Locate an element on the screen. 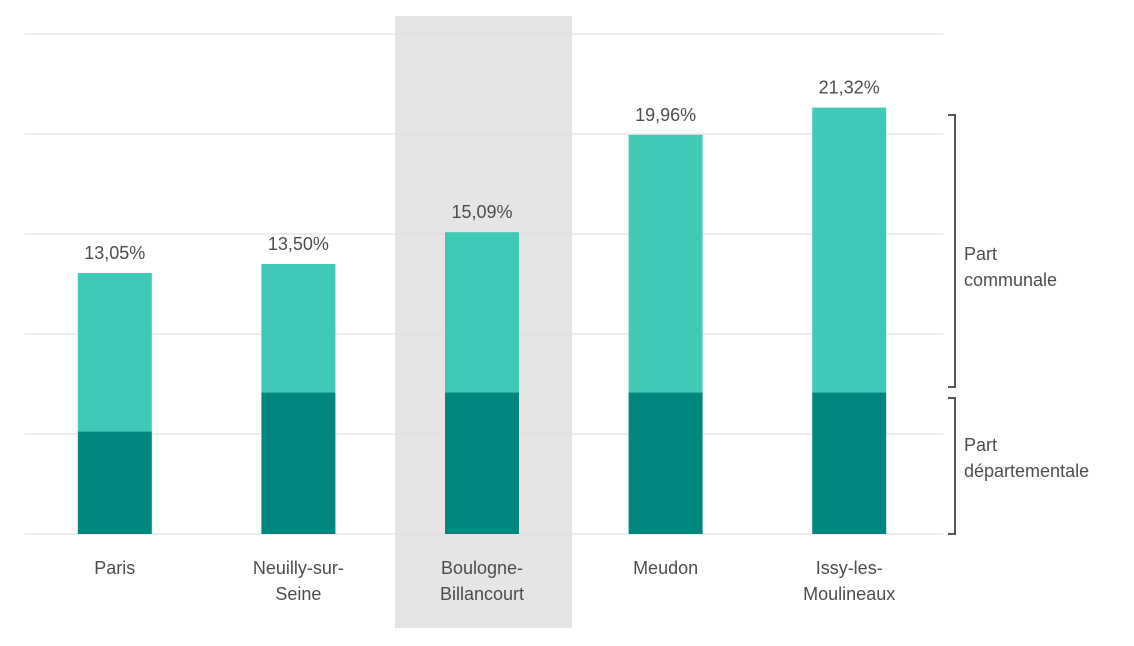  category-label: Paris is located at coordinates (114, 568).